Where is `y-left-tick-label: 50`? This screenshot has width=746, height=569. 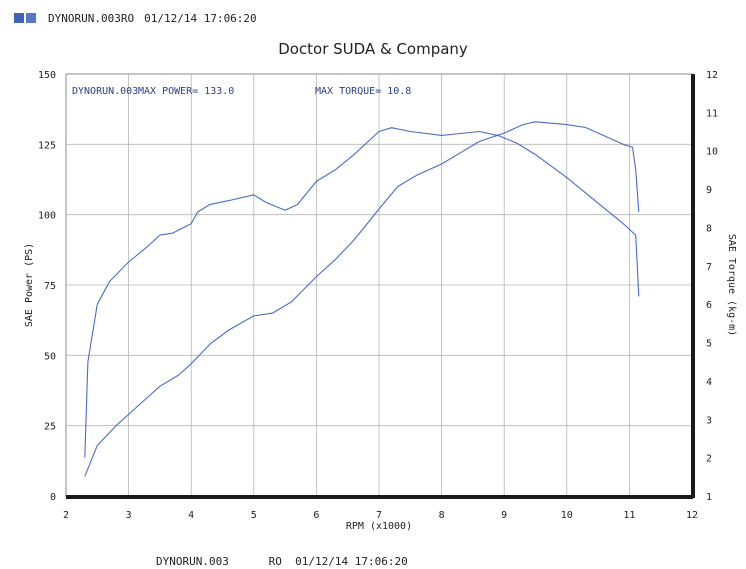 y-left-tick-label: 50 is located at coordinates (50, 356).